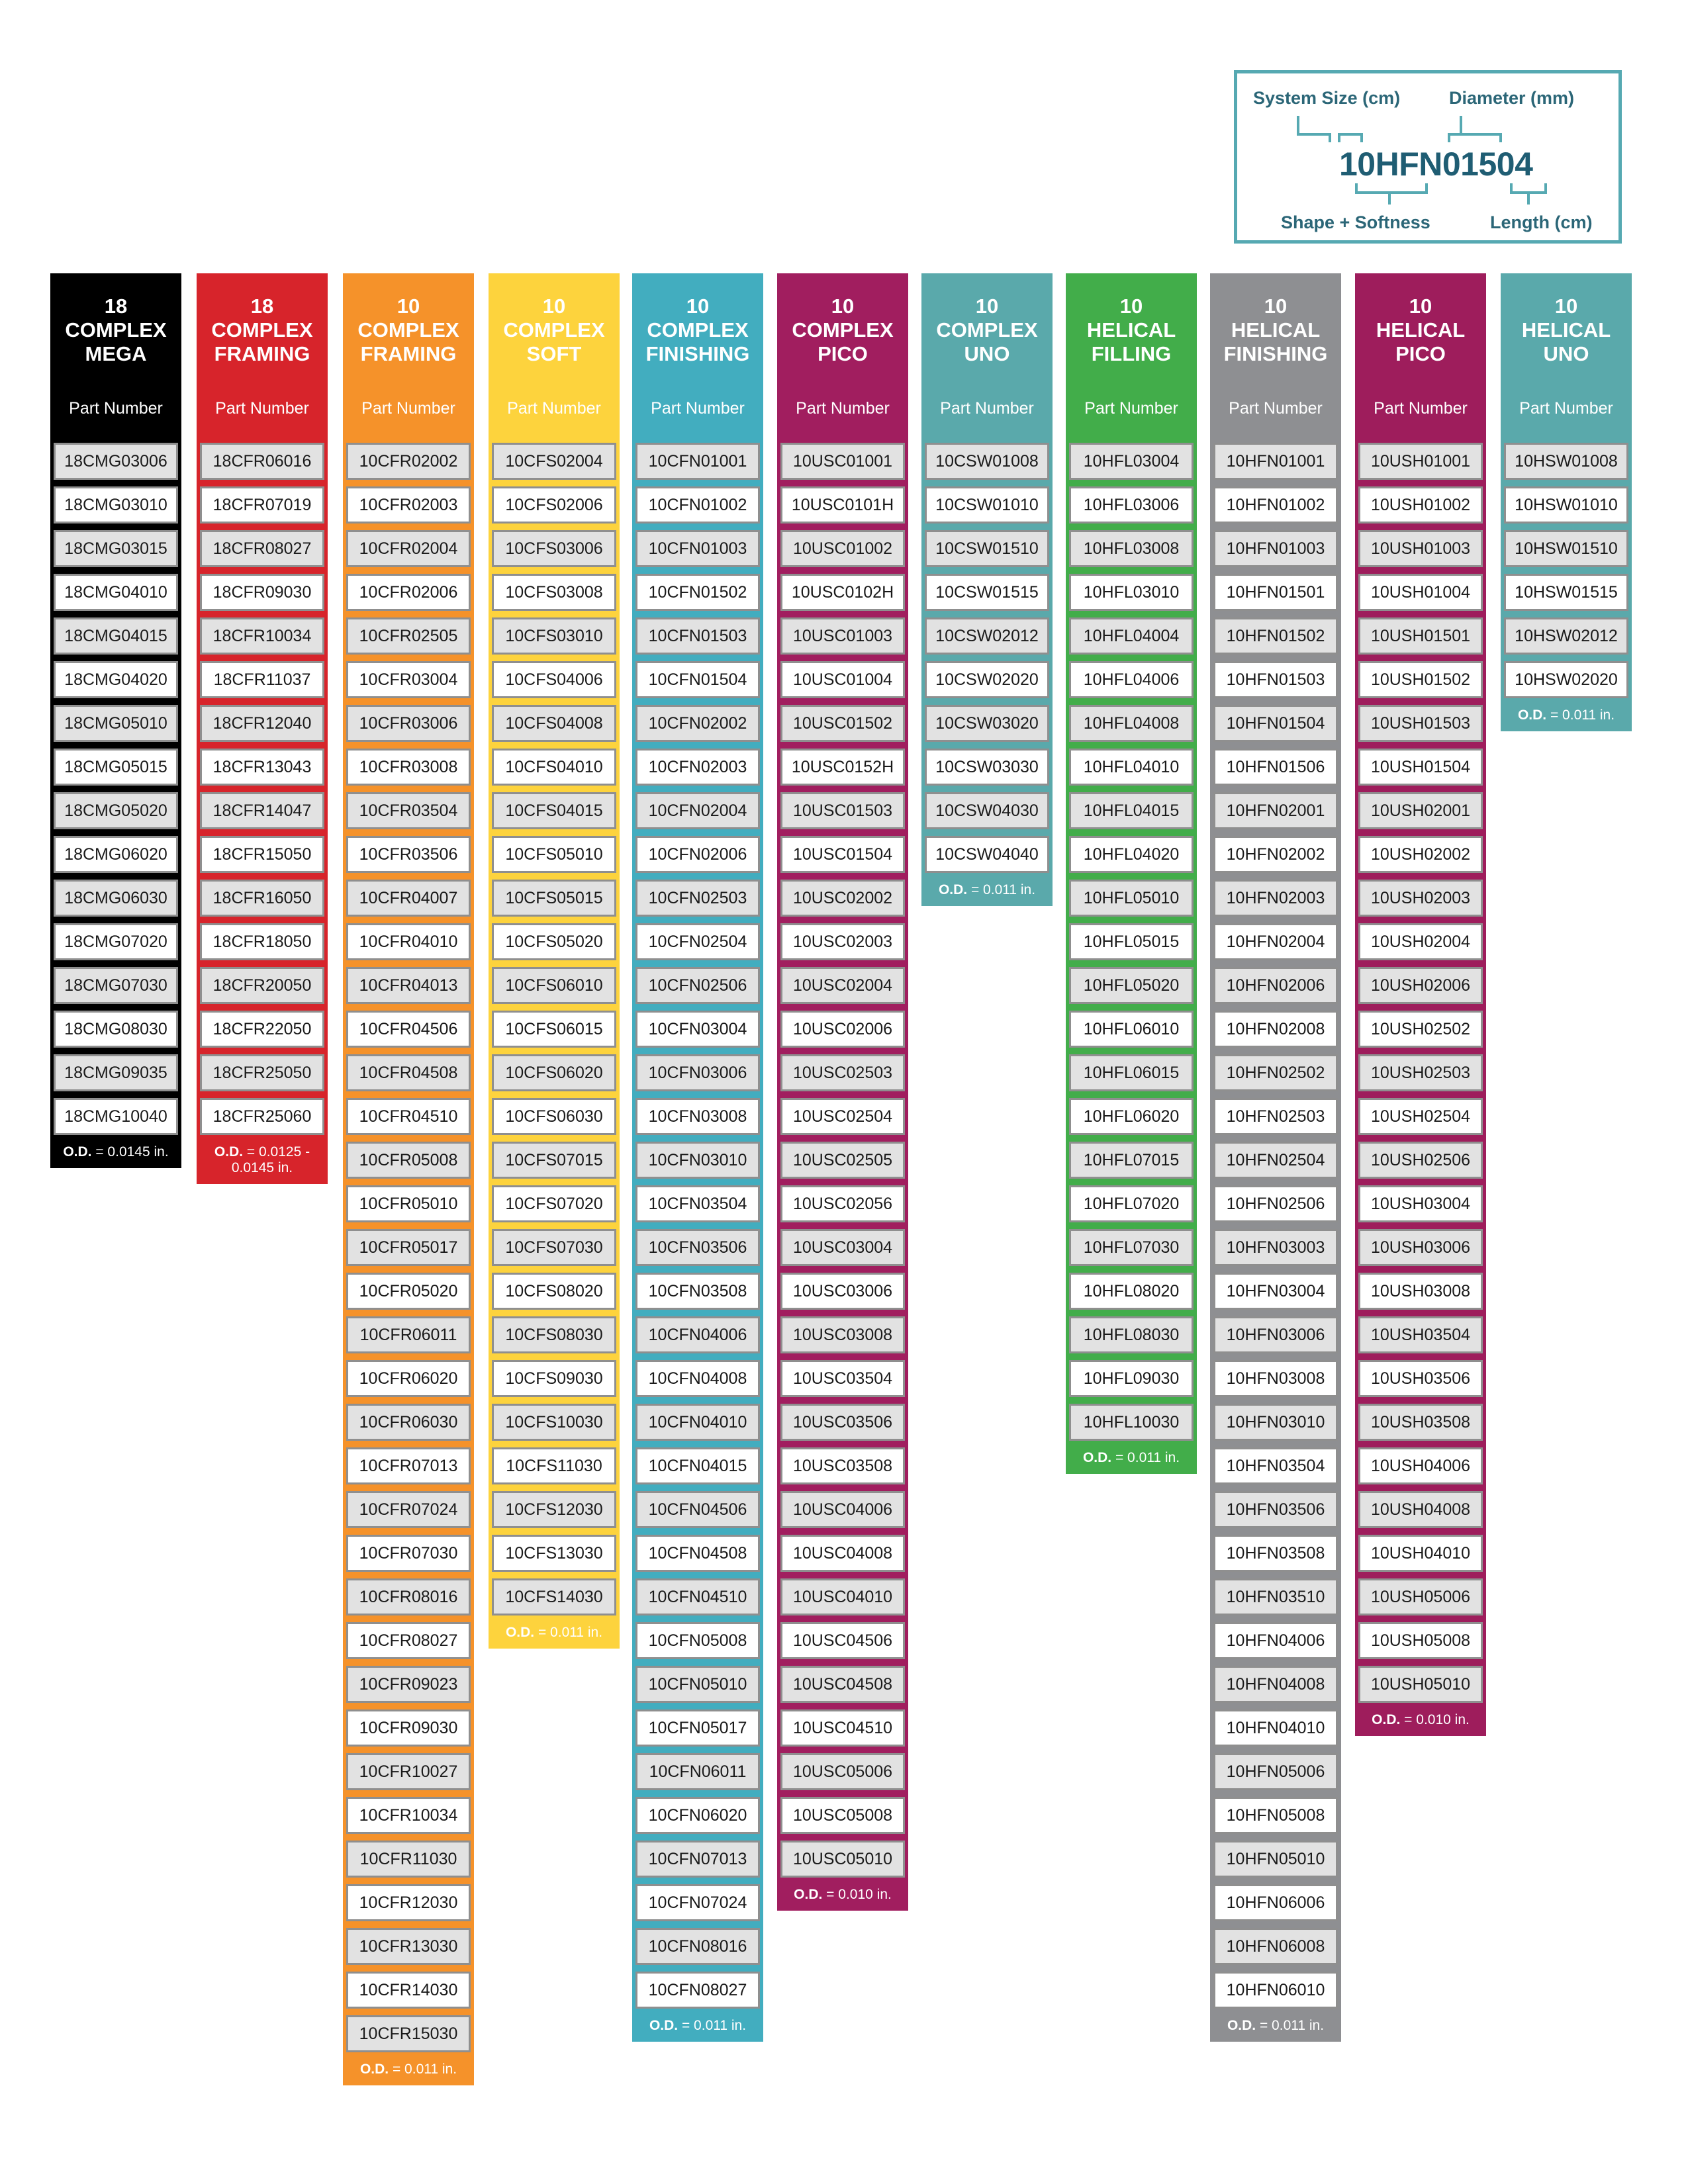  I want to click on part-number-cell: 10CFR06030, so click(408, 1422).